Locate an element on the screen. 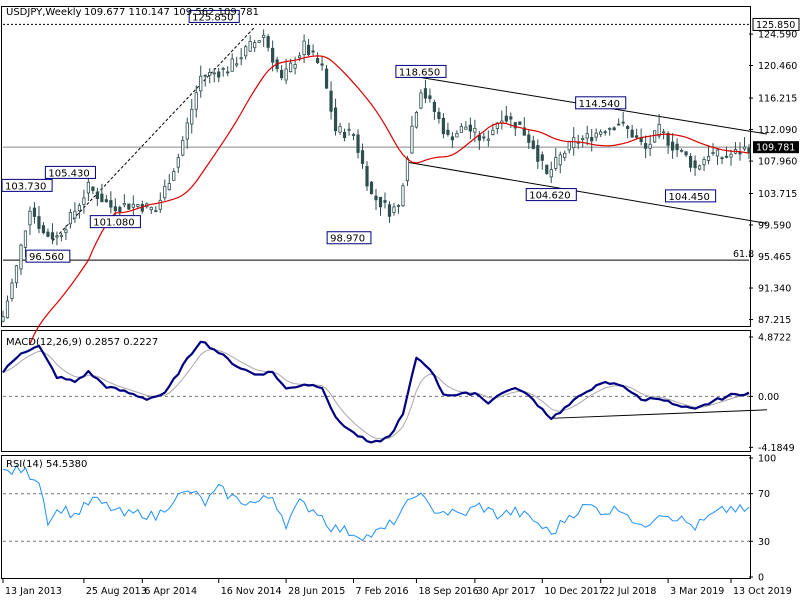 The image size is (800, 600). rsi-axis-tick-label: 100 is located at coordinates (767, 459).